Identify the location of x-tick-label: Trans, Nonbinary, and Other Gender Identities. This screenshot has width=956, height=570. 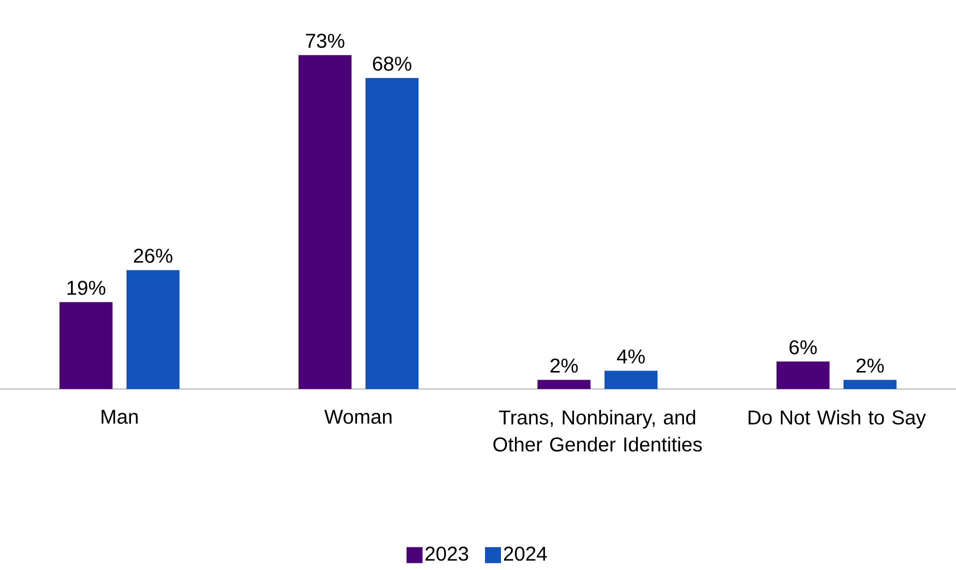
(597, 431).